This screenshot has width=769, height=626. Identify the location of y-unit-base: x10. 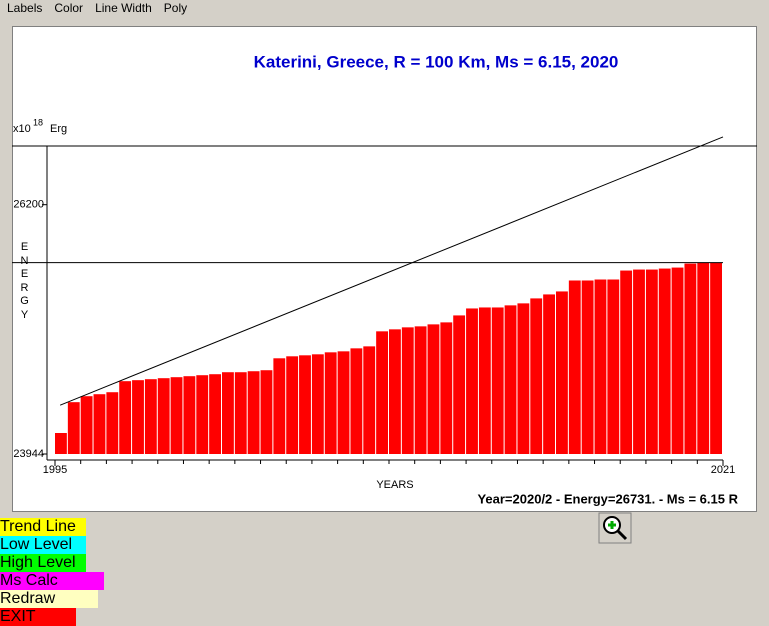
(22, 129).